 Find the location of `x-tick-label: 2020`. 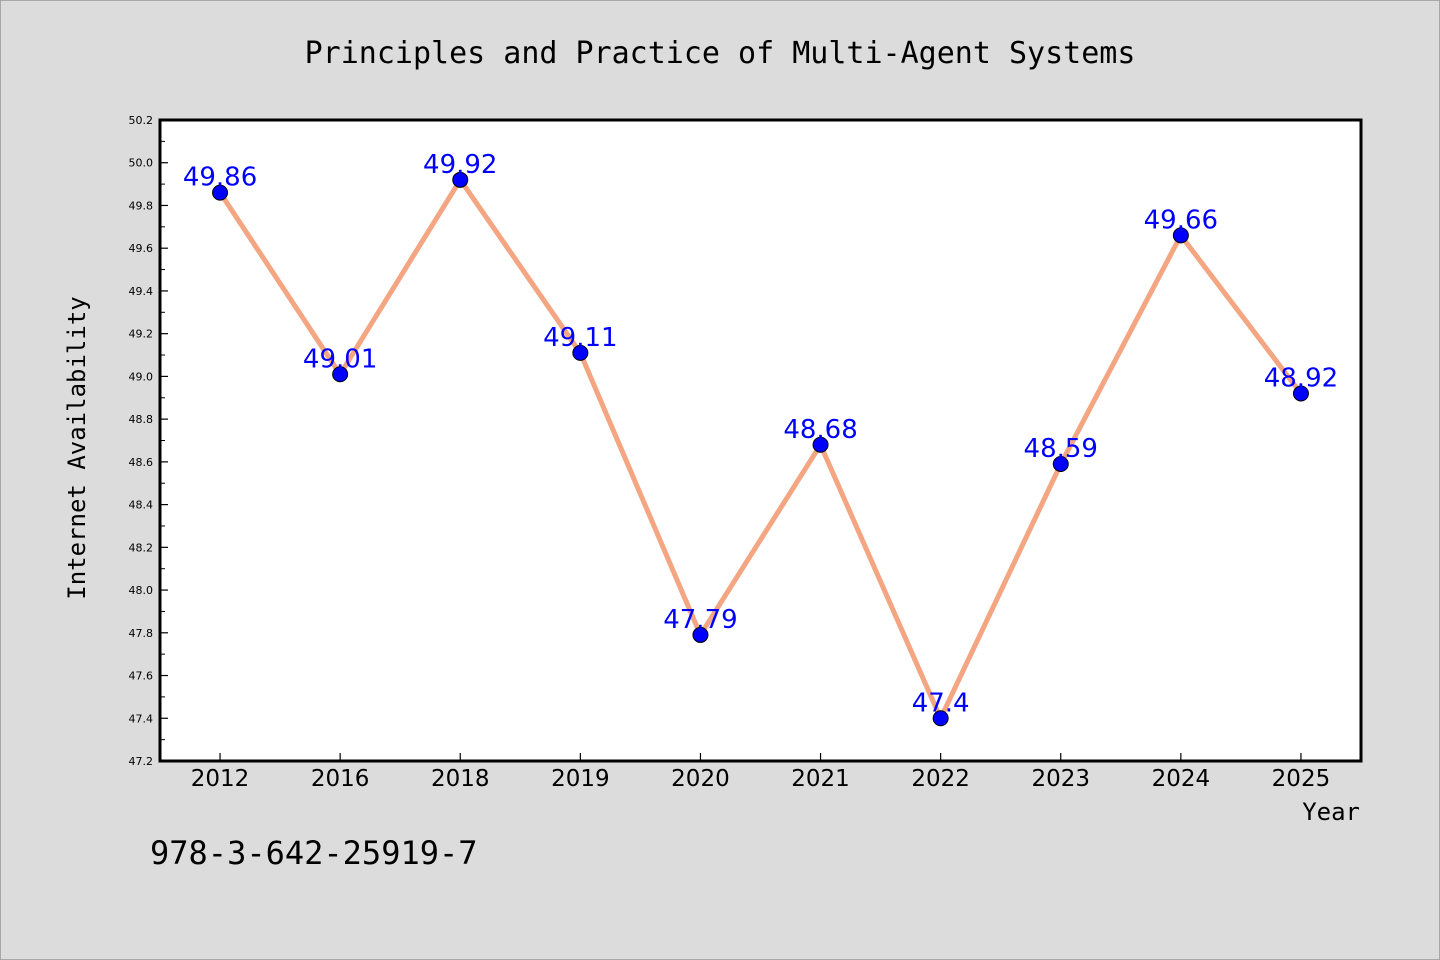

x-tick-label: 2020 is located at coordinates (700, 779).